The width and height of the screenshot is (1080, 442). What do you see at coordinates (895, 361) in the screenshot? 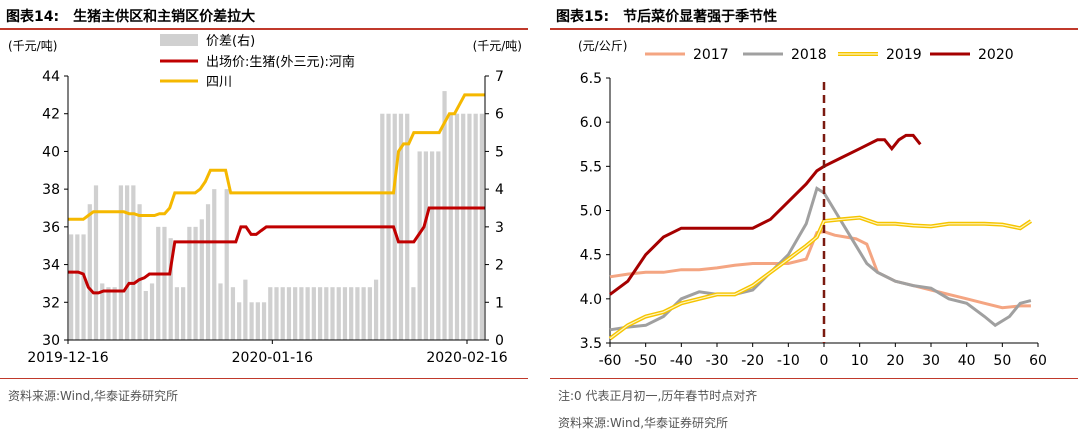
I see `x-tick-label: 20` at bounding box center [895, 361].